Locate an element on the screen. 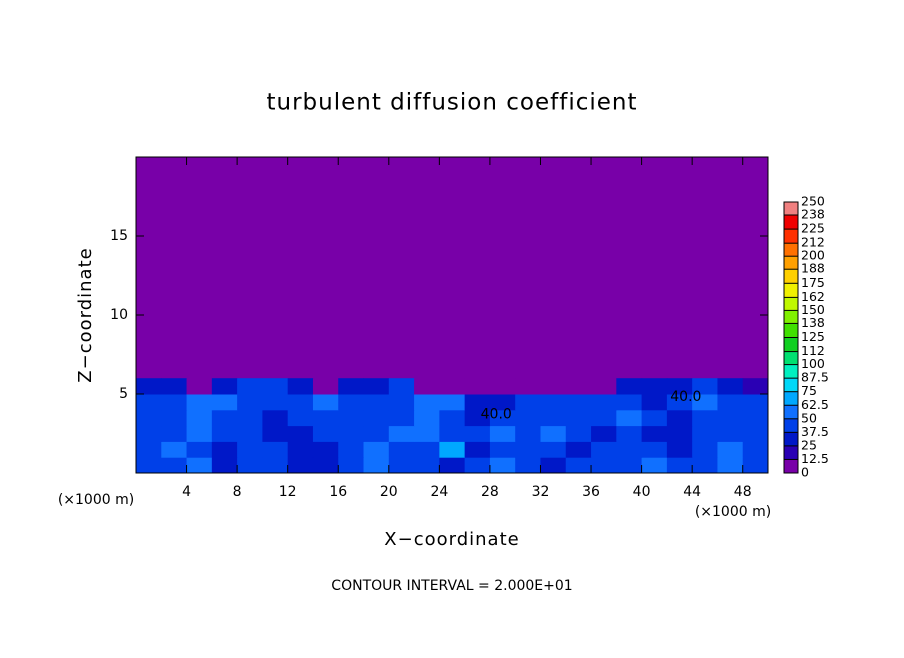  colorbar-tick-label: 250 is located at coordinates (813, 201).